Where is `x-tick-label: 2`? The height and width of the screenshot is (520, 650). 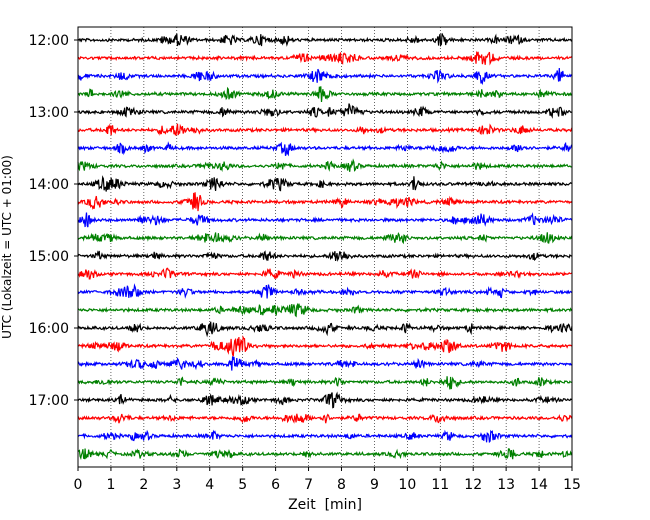 x-tick-label: 2 is located at coordinates (143, 485).